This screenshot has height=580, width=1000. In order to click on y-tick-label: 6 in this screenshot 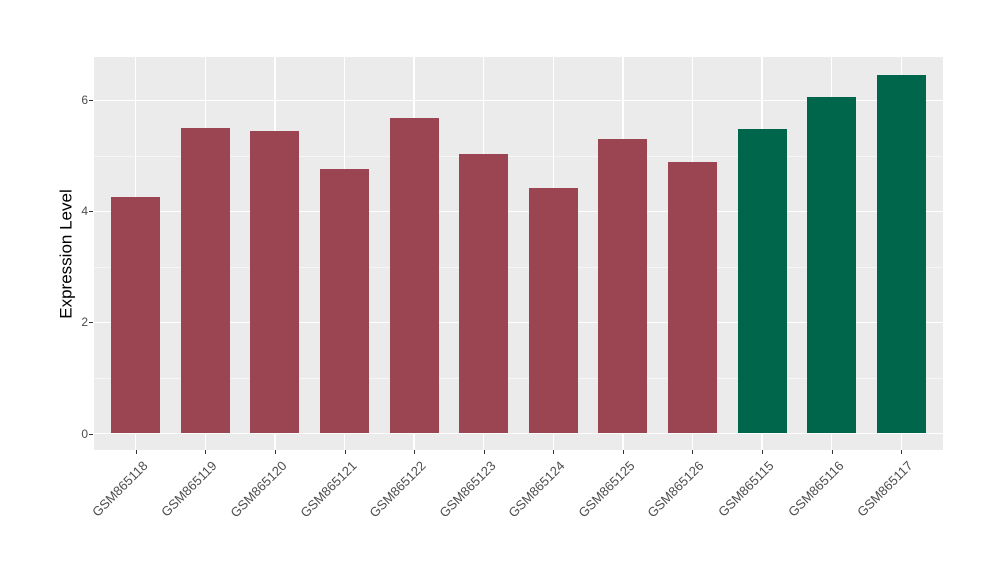, I will do `click(84, 100)`.